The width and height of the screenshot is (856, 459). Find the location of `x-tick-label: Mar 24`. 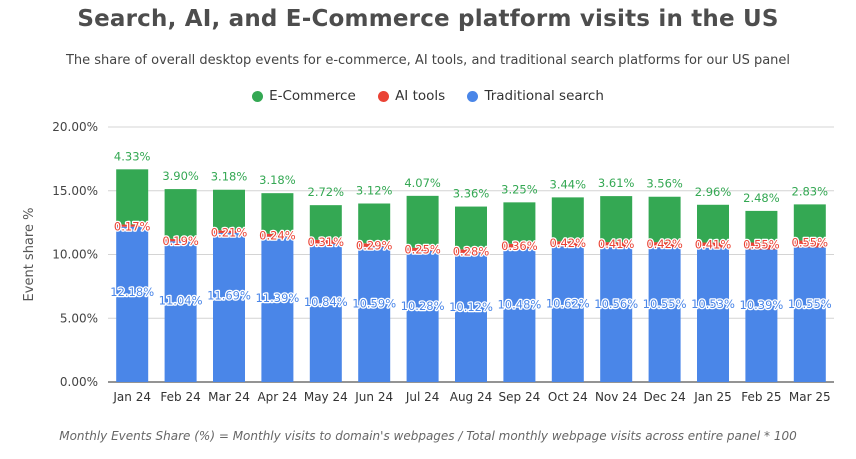

x-tick-label: Mar 24 is located at coordinates (229, 397).